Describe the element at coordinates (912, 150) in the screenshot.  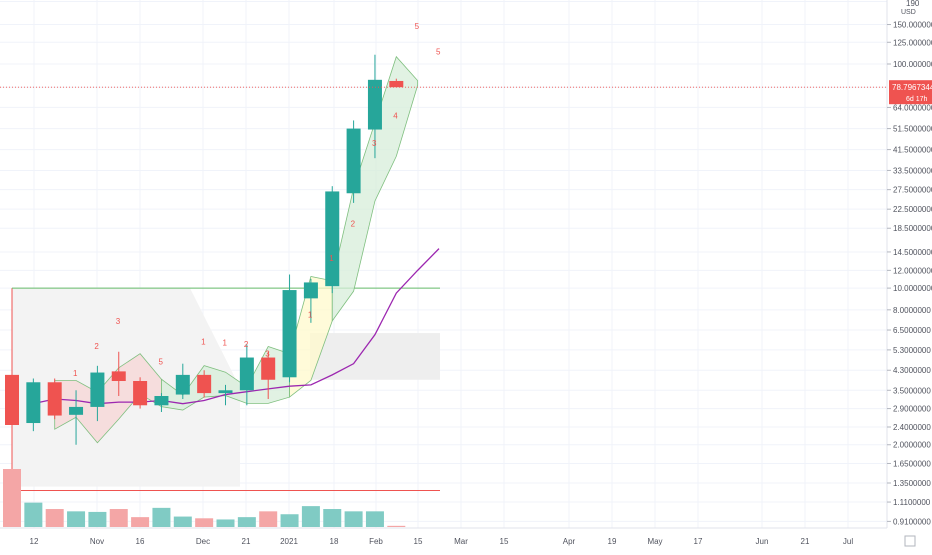
I see `price-tick-label: 41.5000000` at that location.